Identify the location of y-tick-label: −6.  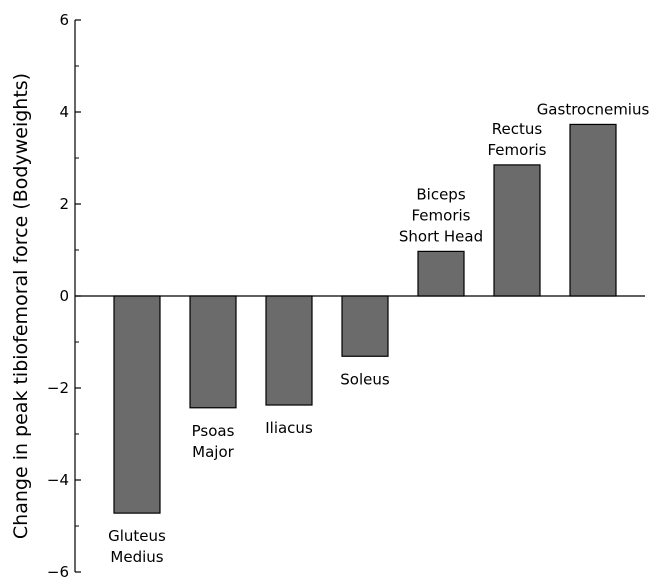
(58, 570).